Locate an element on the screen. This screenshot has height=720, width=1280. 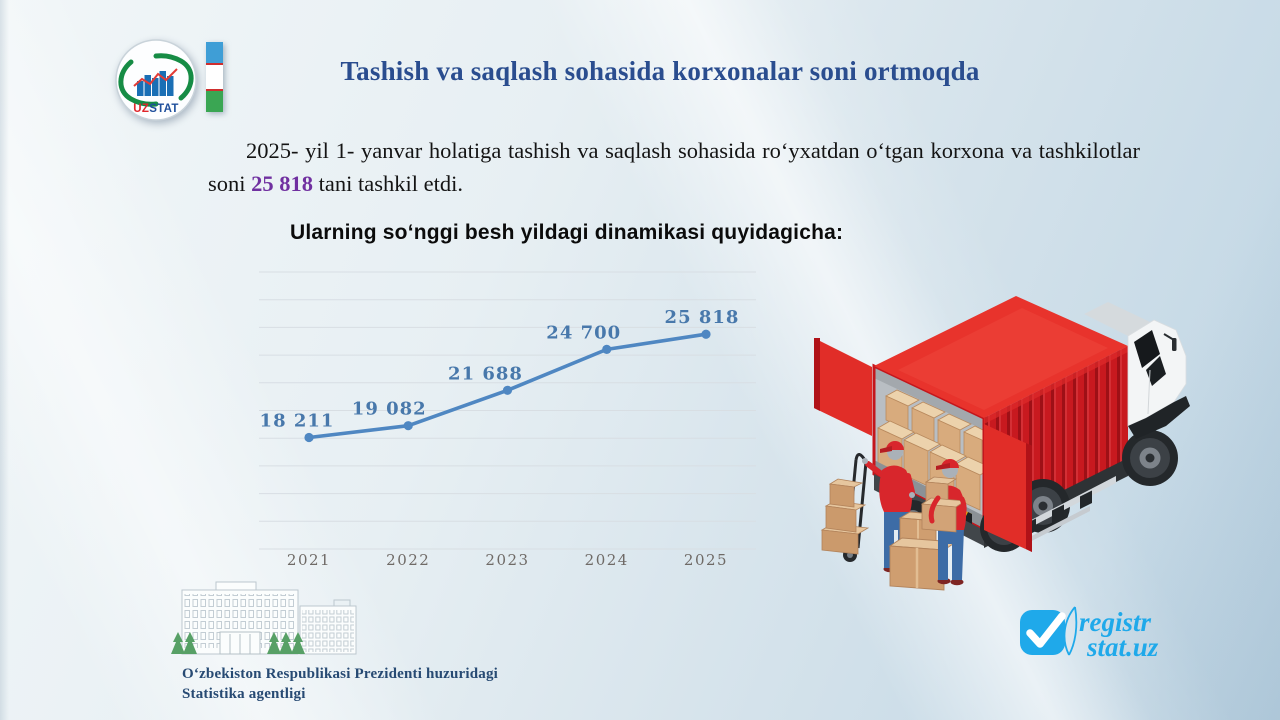
brand-line1: registr is located at coordinates (1115, 622).